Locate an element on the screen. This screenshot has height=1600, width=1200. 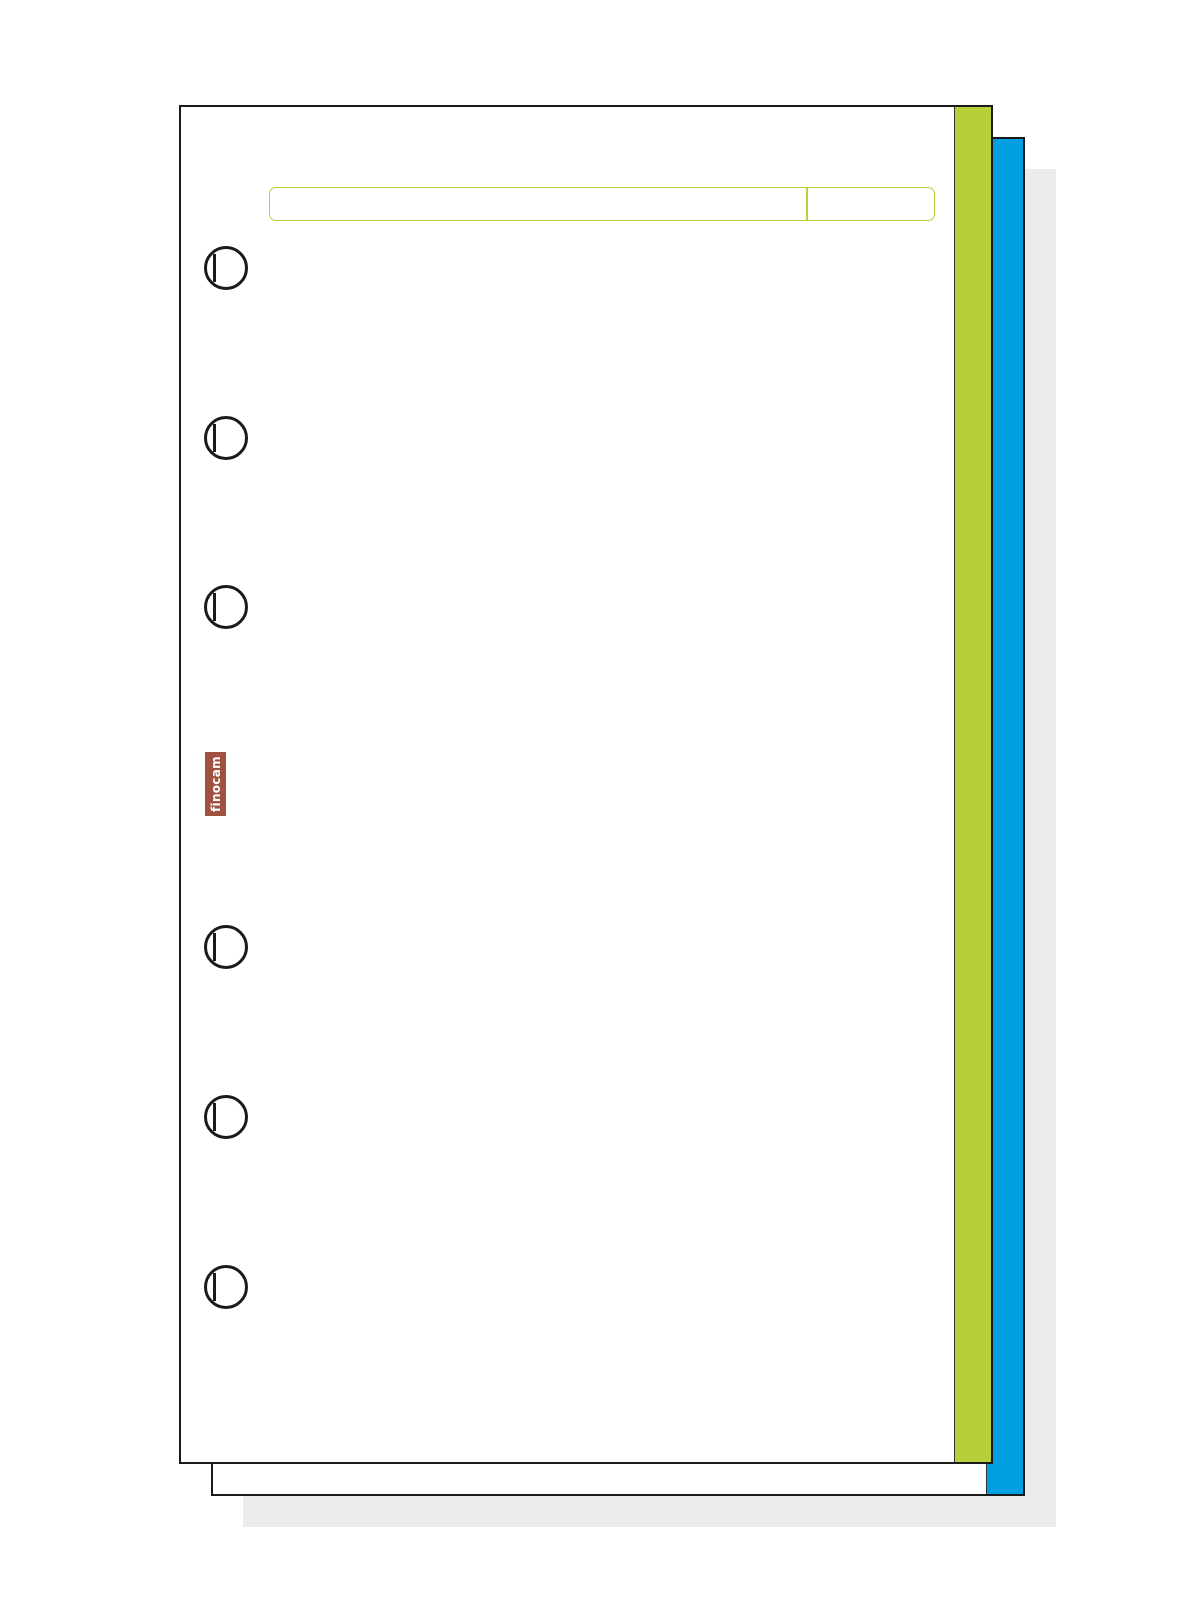
brand-logo: finocam is located at coordinates (215, 784).